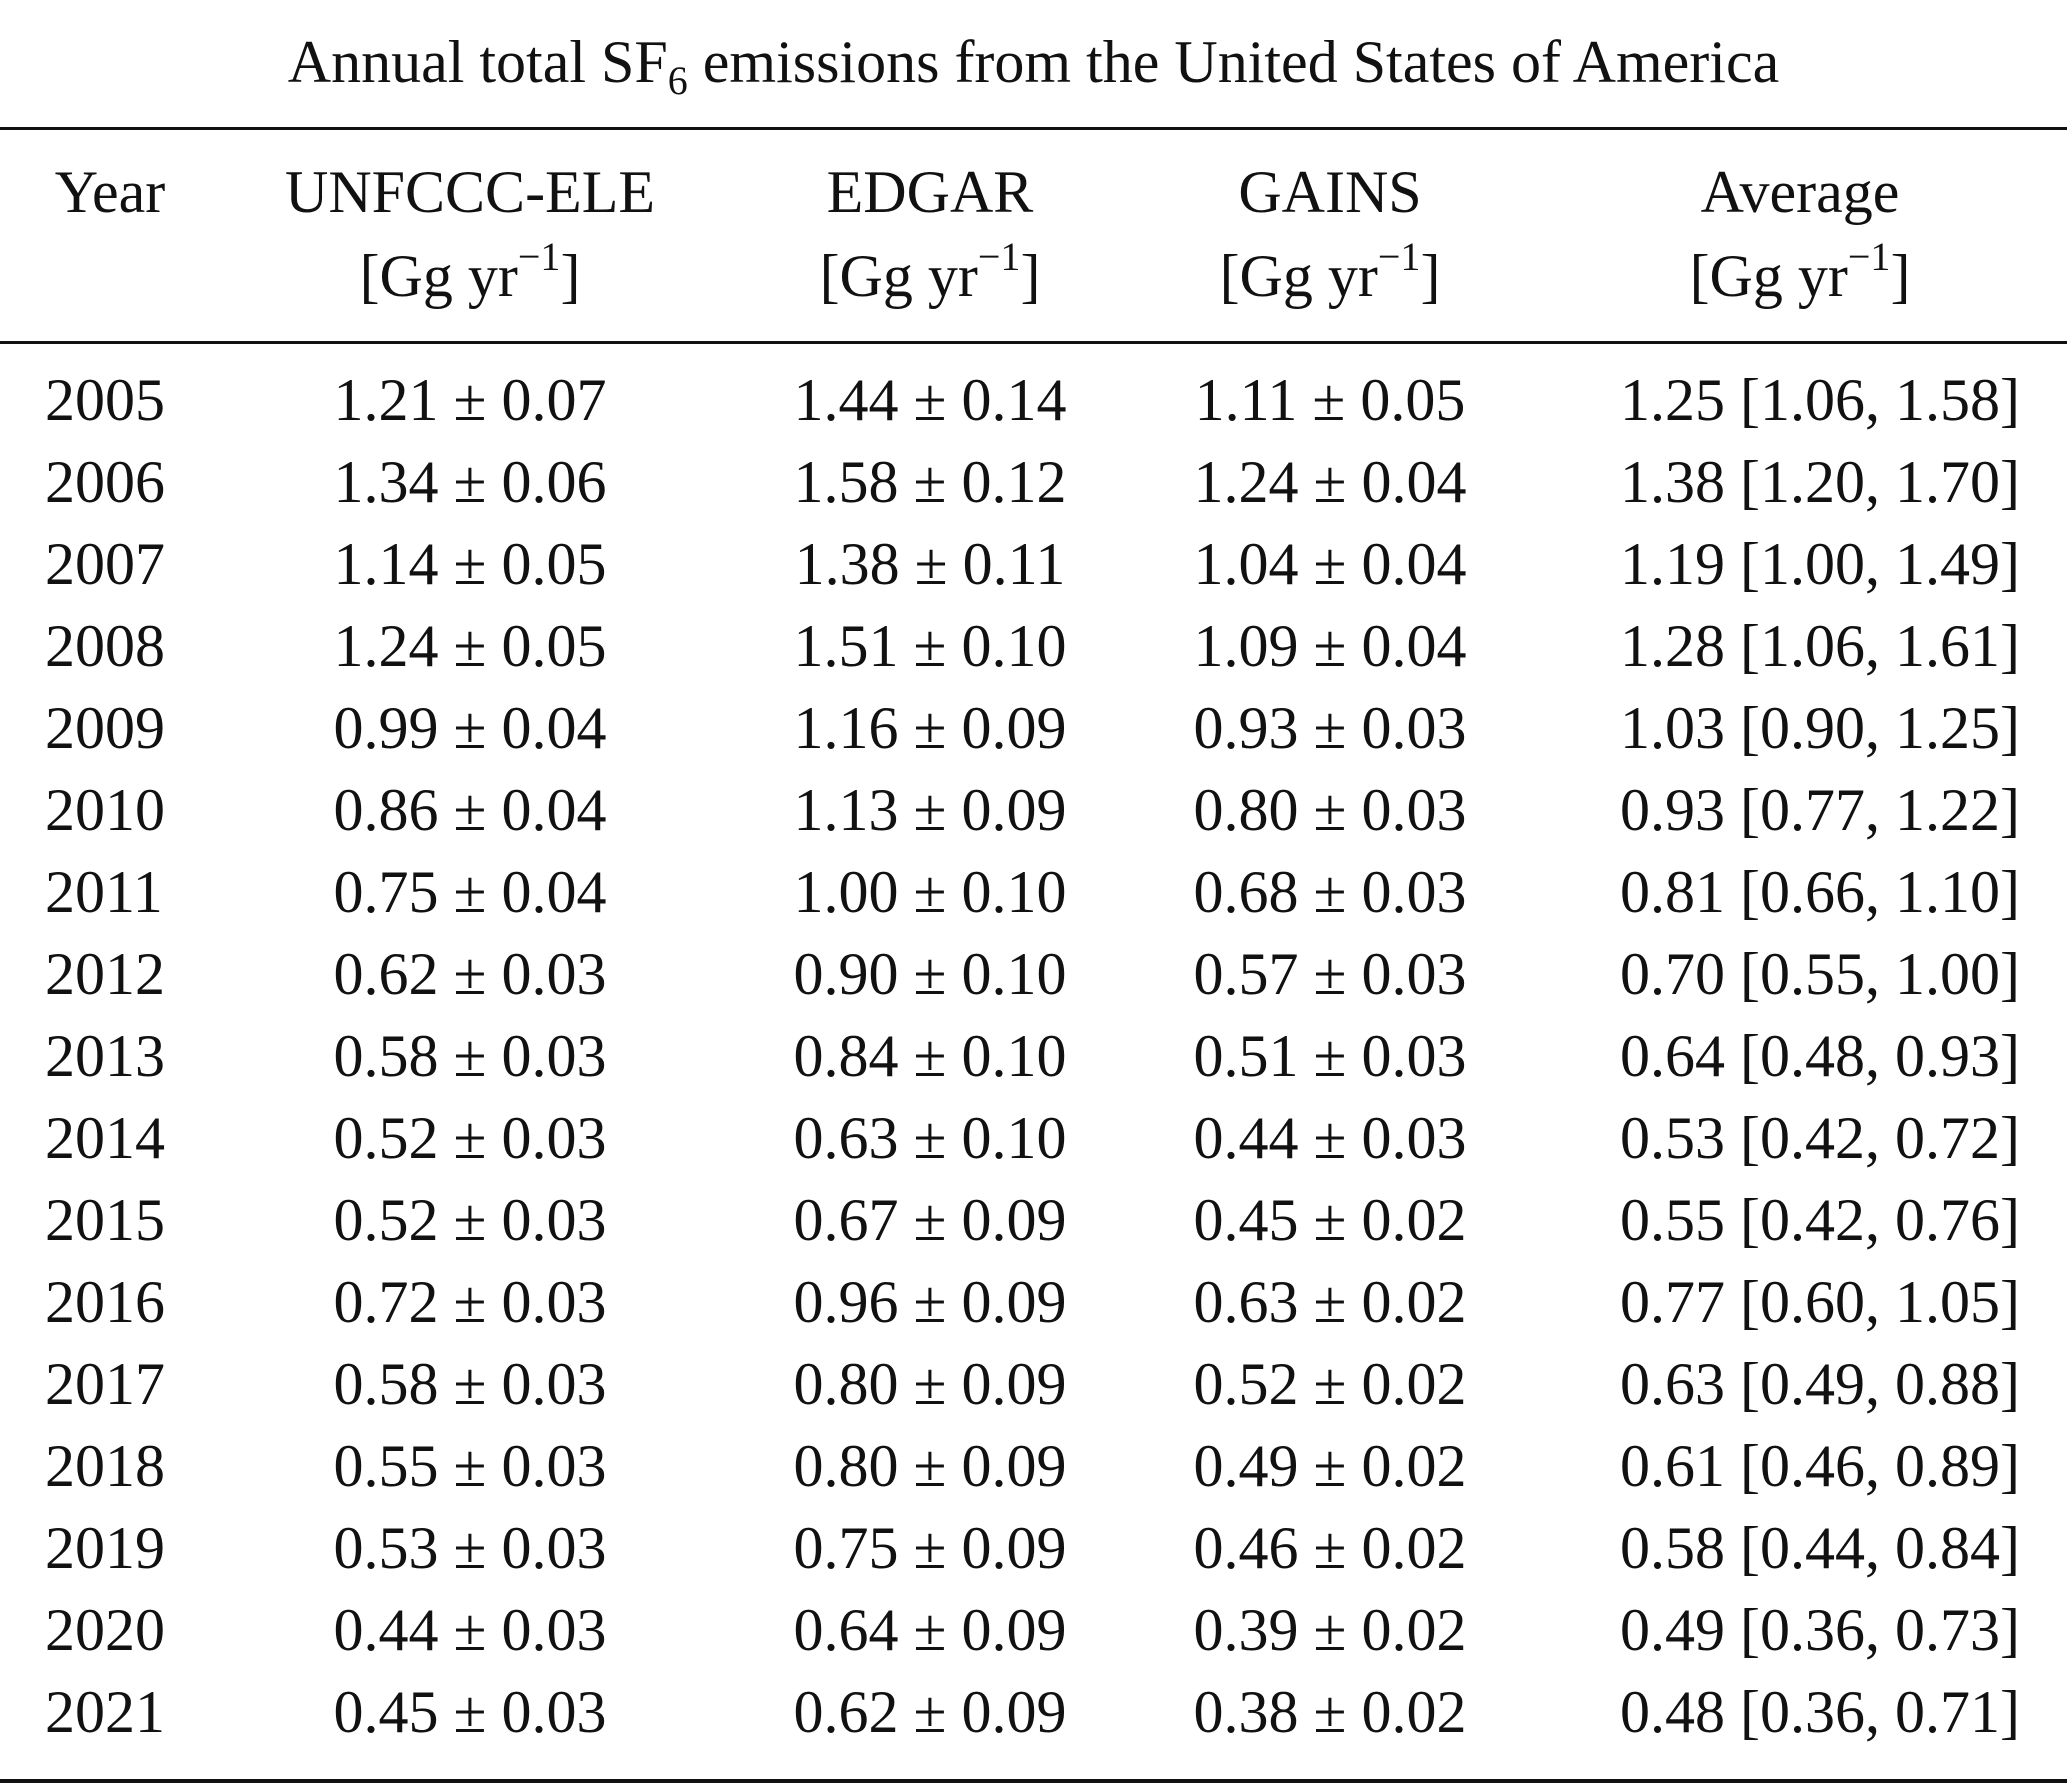  What do you see at coordinates (930, 564) in the screenshot?
I see `cell-edgar: 1.38 ± 0.11` at bounding box center [930, 564].